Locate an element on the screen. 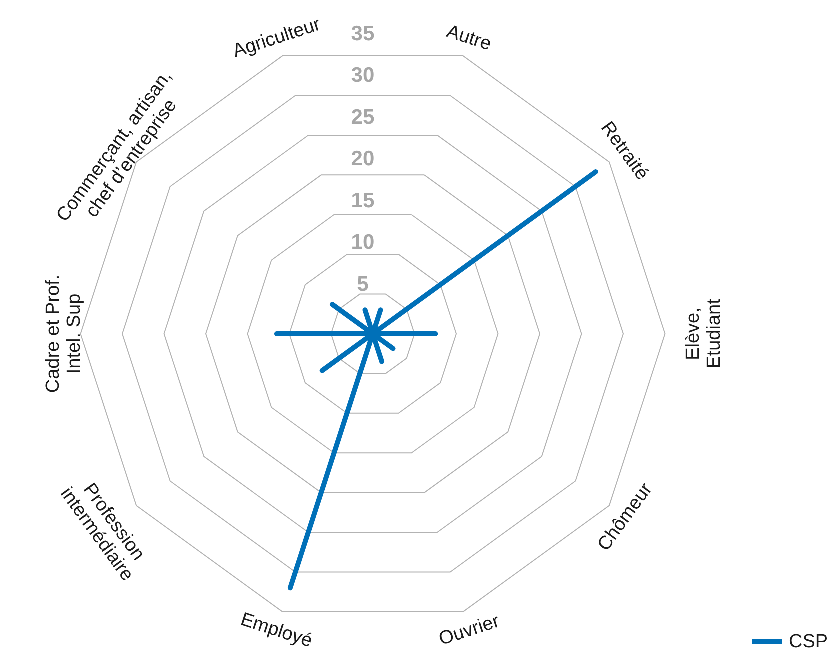 This screenshot has width=835, height=658. y-tick-label: 15 is located at coordinates (363, 200).